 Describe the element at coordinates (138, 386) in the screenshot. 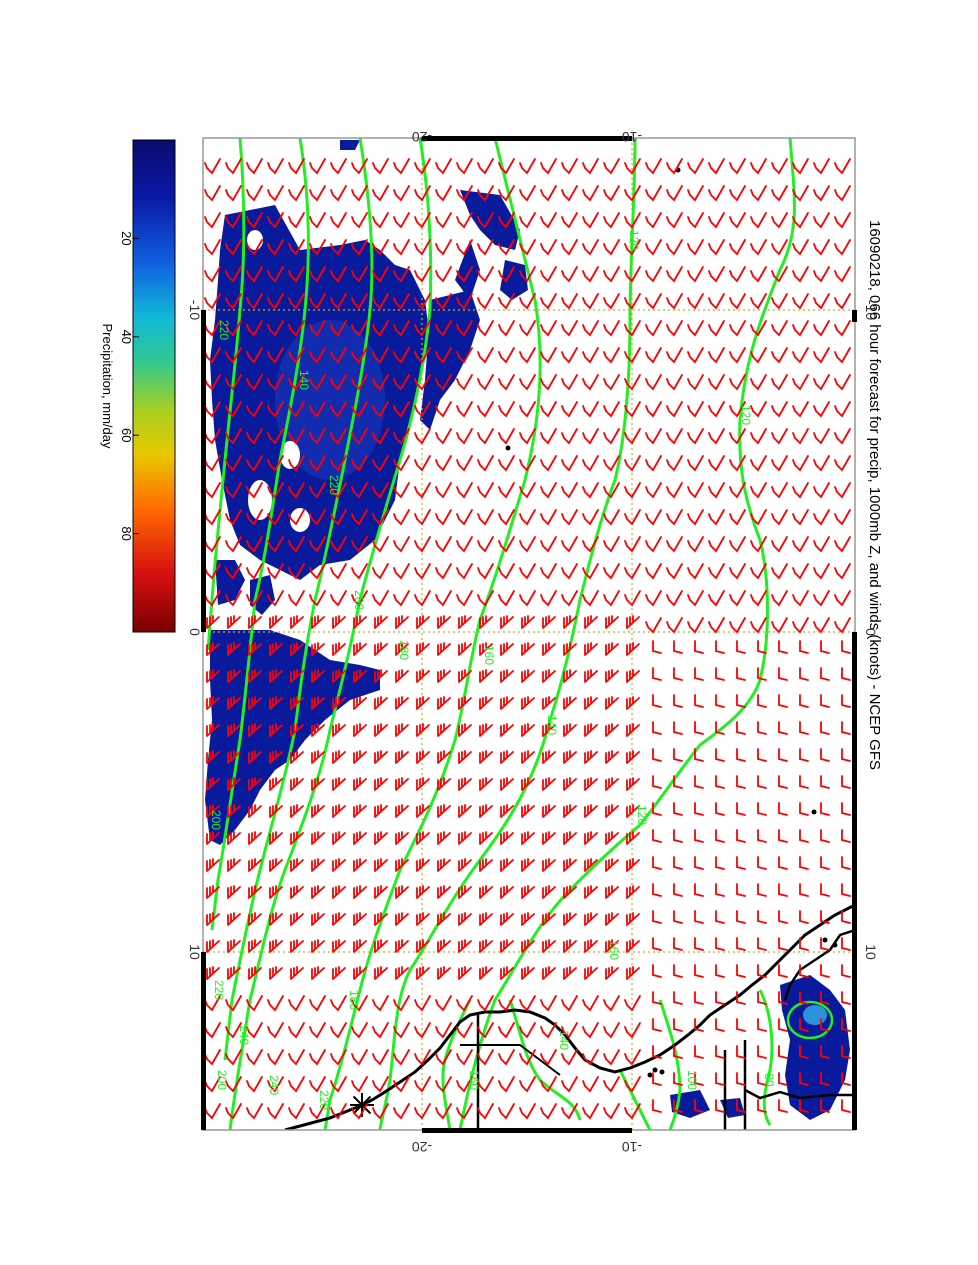

I see `colorbar: Precipitation, mm/day 20 40 60 80` at that location.